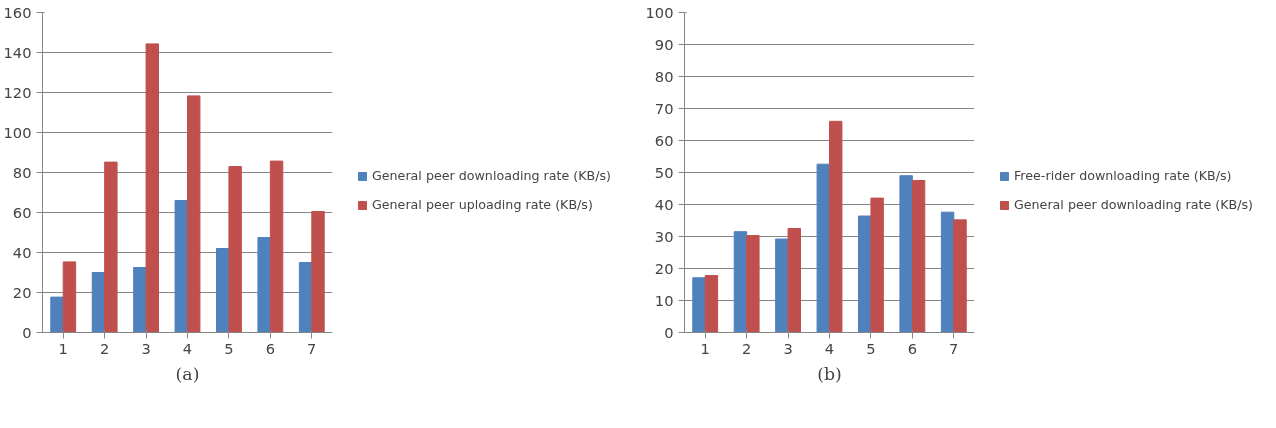 This screenshot has width=1276, height=428. Describe the element at coordinates (664, 300) in the screenshot. I see `y-tick-label: 10` at that location.